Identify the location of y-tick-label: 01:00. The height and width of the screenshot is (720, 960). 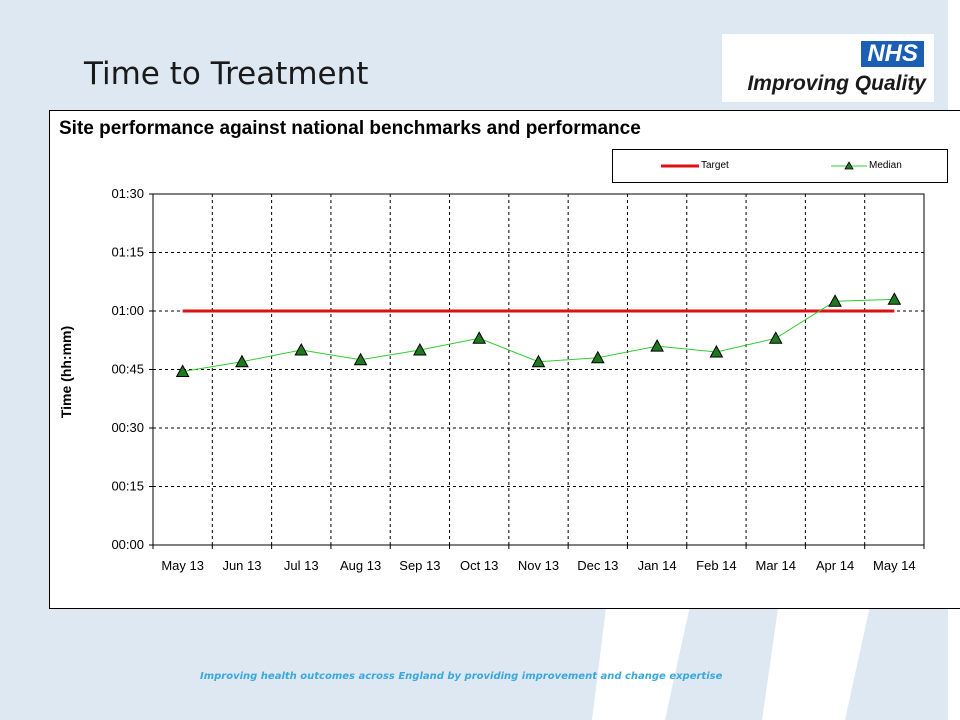
(127, 310).